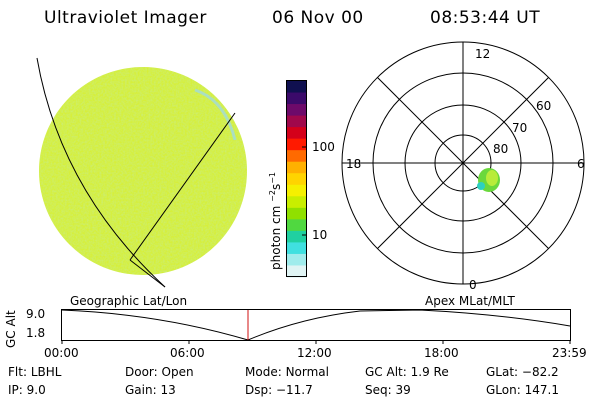 Image resolution: width=600 pixels, height=400 pixels. Describe the element at coordinates (388, 390) in the screenshot. I see `seq-info: Seq: 39` at that location.